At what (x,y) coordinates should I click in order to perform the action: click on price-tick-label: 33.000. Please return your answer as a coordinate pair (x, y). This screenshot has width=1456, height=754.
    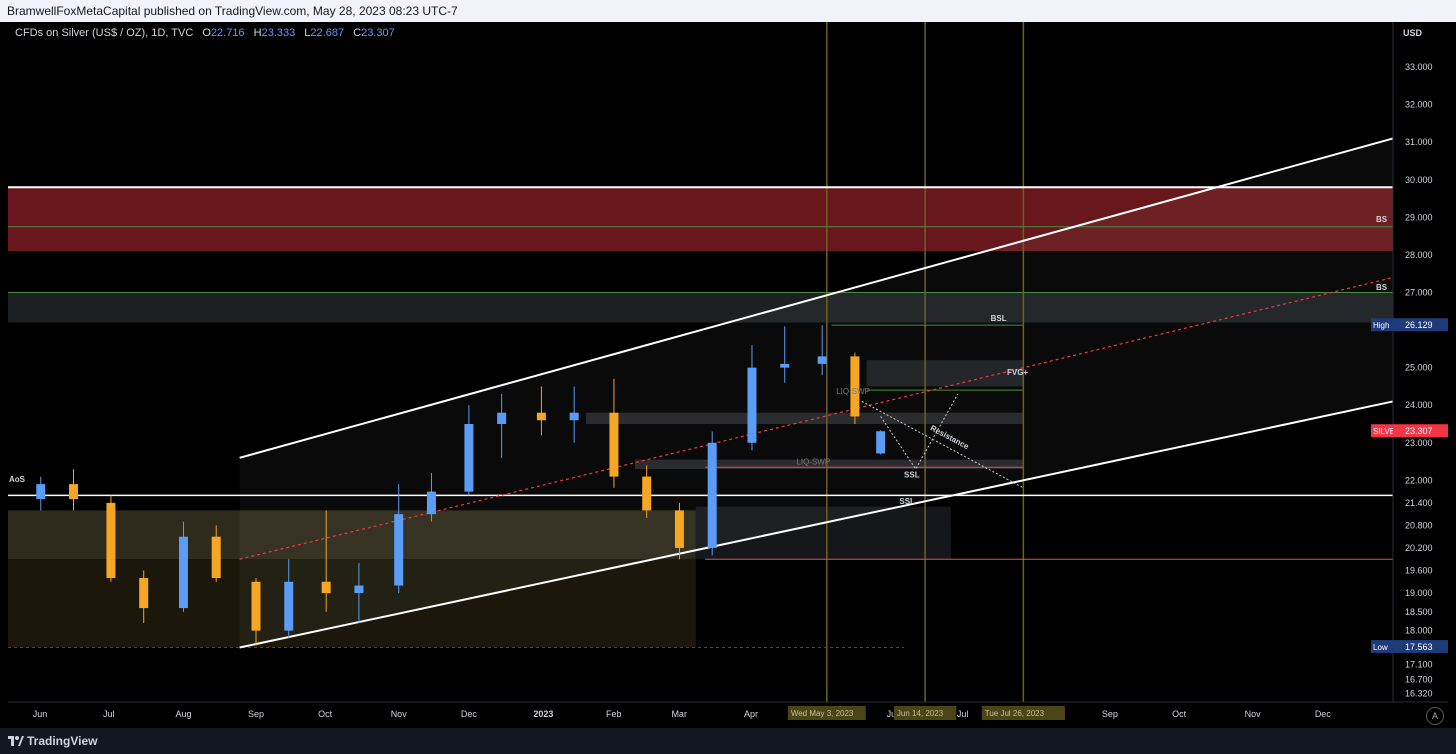
    Looking at the image, I should click on (1419, 67).